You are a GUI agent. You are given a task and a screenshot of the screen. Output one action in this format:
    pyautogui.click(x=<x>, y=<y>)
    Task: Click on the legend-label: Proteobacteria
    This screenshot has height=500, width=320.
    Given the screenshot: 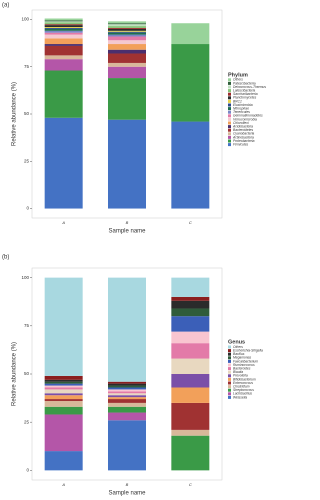 What is the action you would take?
    pyautogui.click(x=244, y=141)
    